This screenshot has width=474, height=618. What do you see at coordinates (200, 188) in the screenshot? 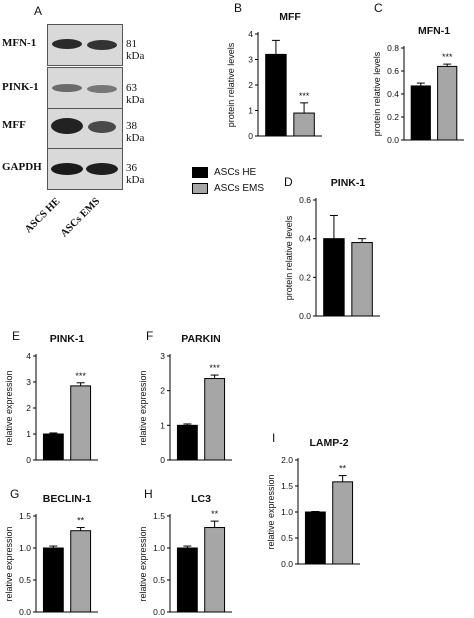
I see `legend-swatch-ems` at bounding box center [200, 188].